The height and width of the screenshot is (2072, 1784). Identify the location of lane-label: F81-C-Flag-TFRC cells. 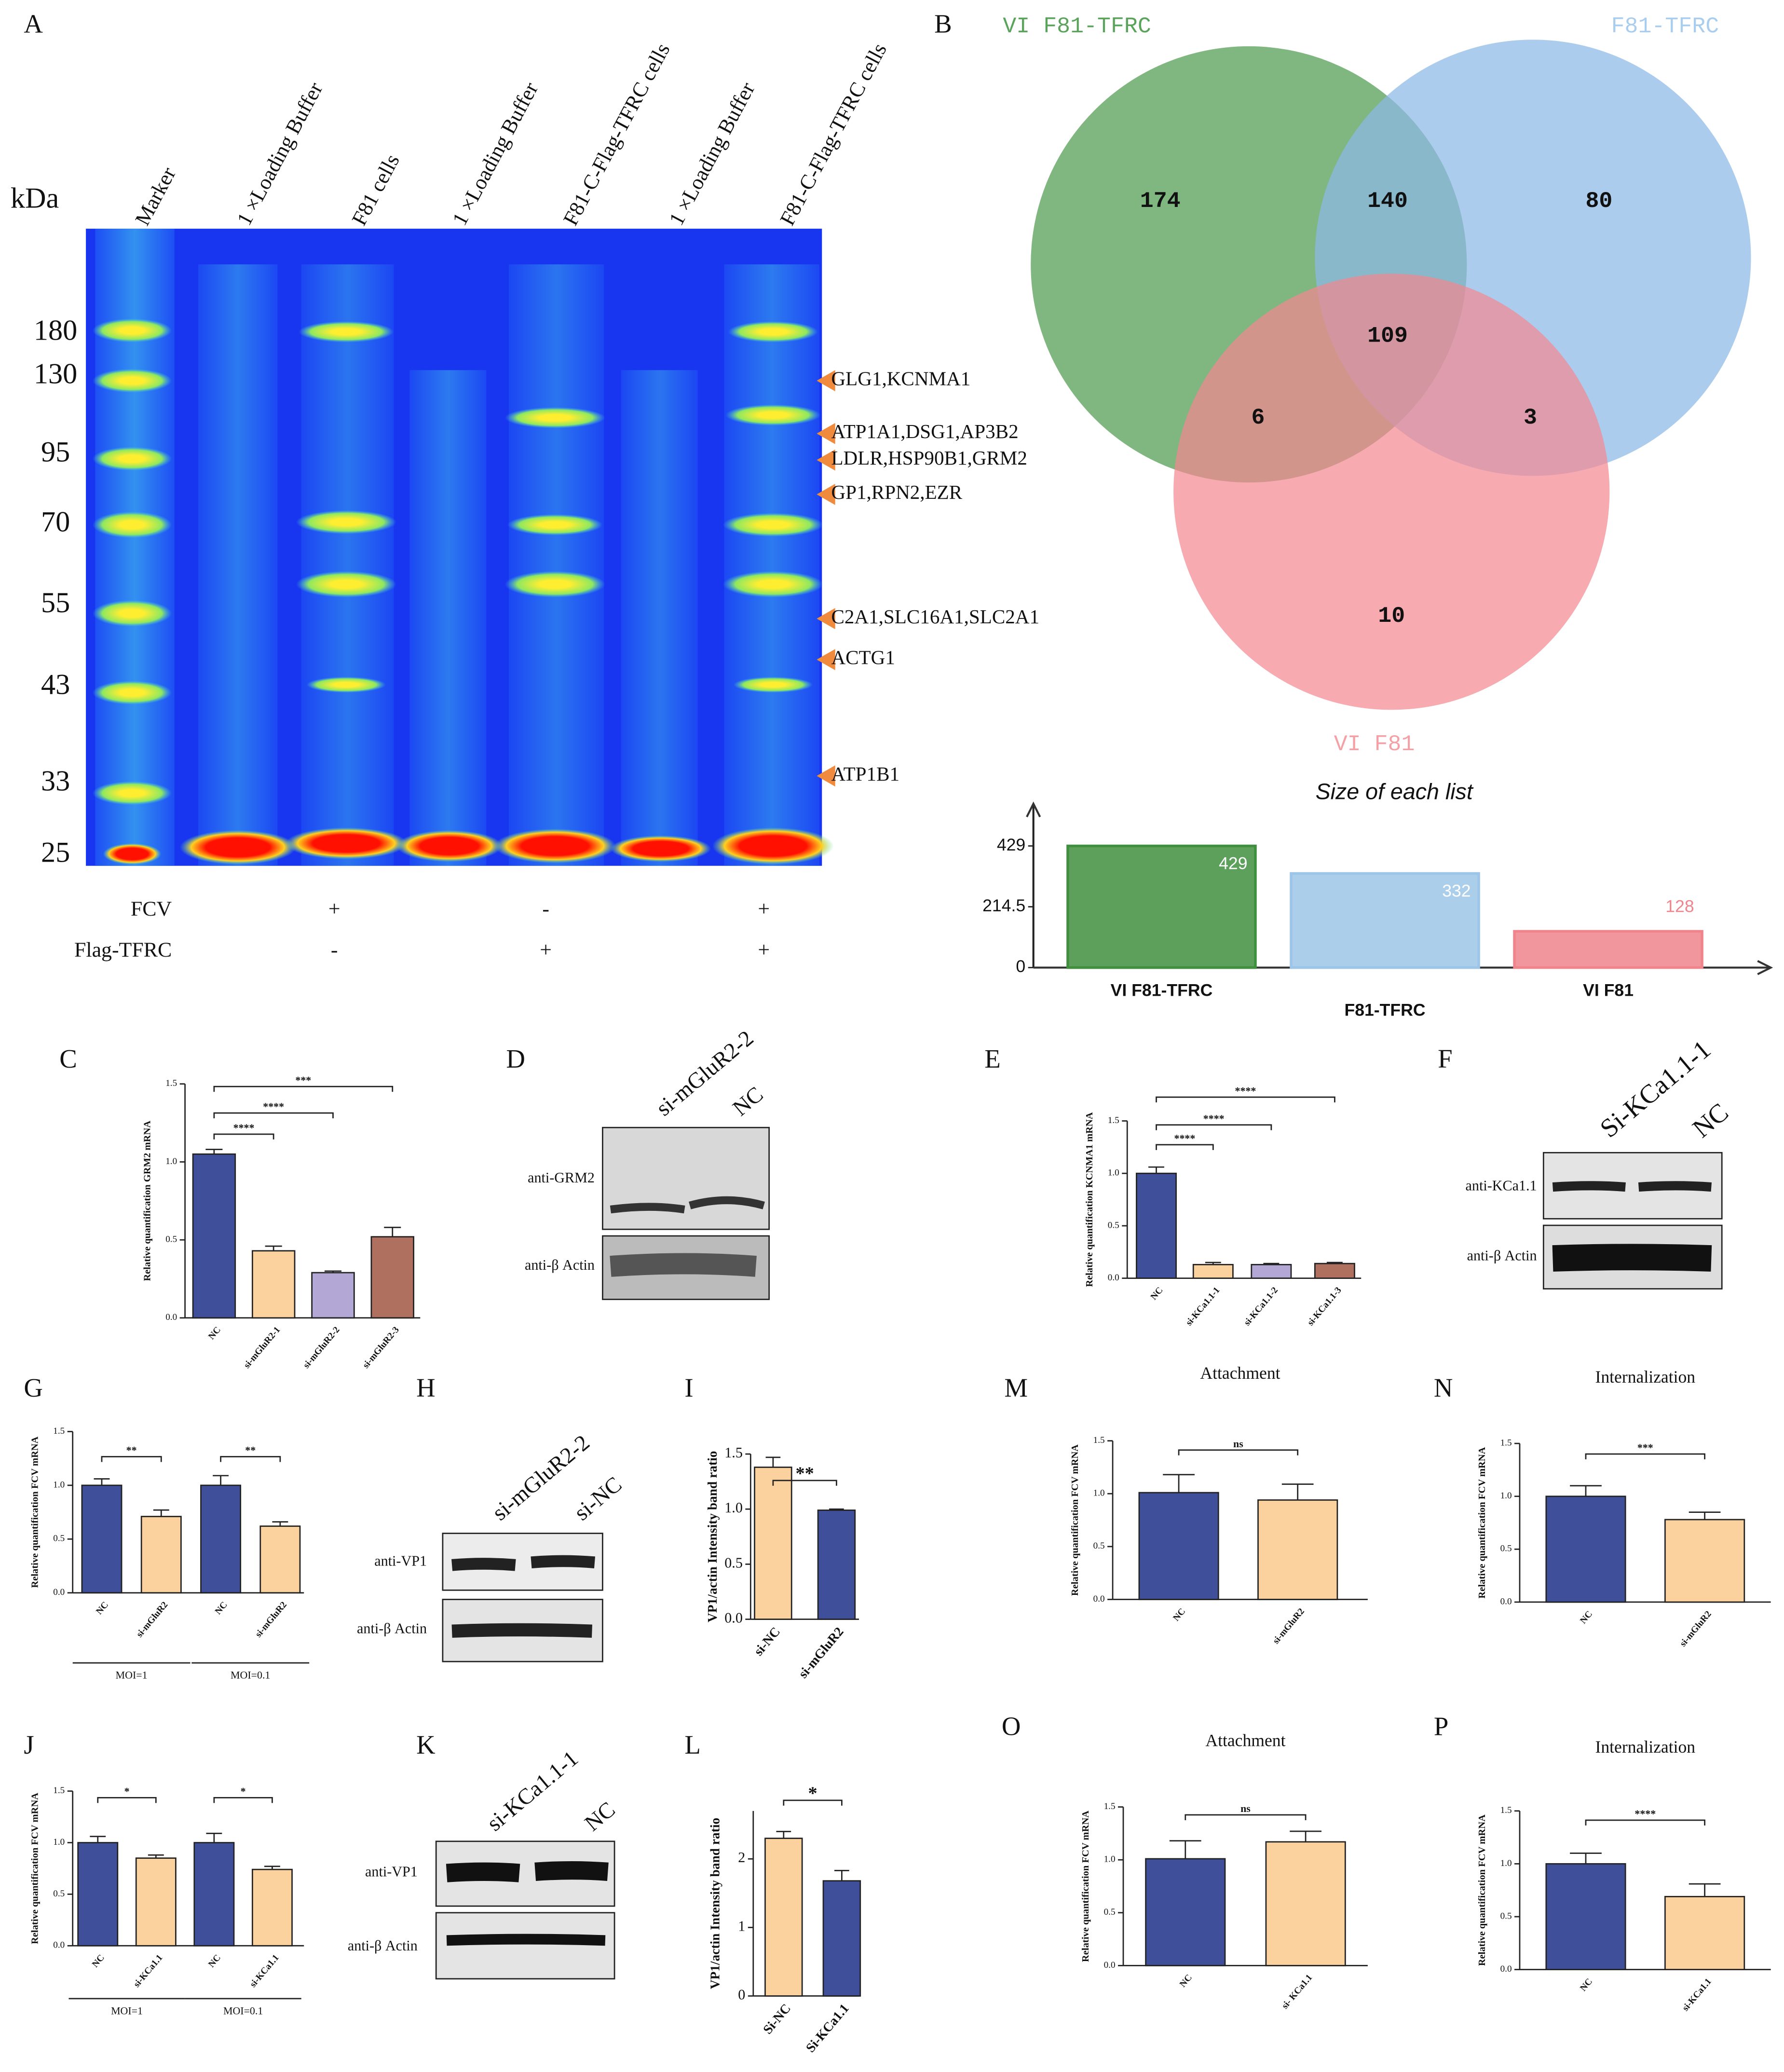
(833, 134).